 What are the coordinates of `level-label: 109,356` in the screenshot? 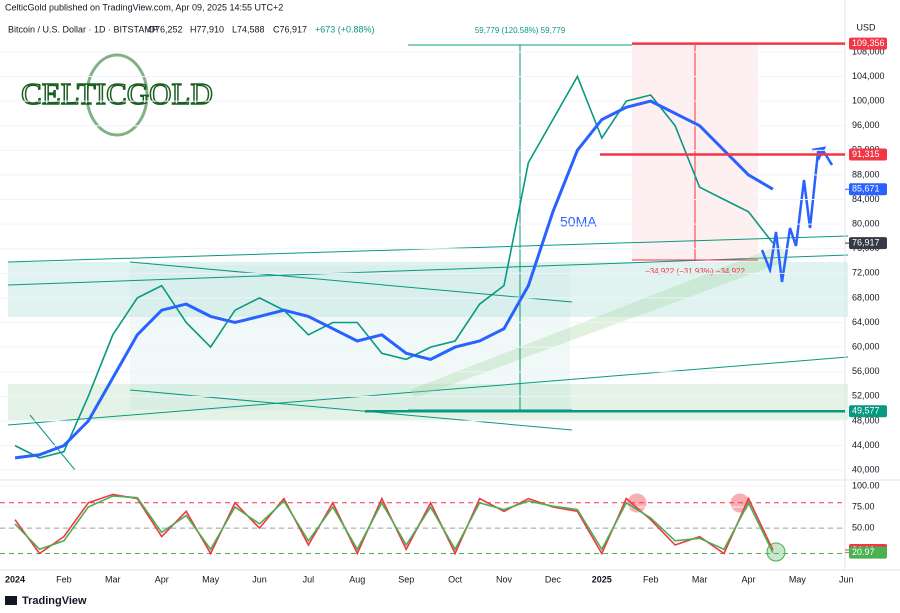 It's located at (868, 43).